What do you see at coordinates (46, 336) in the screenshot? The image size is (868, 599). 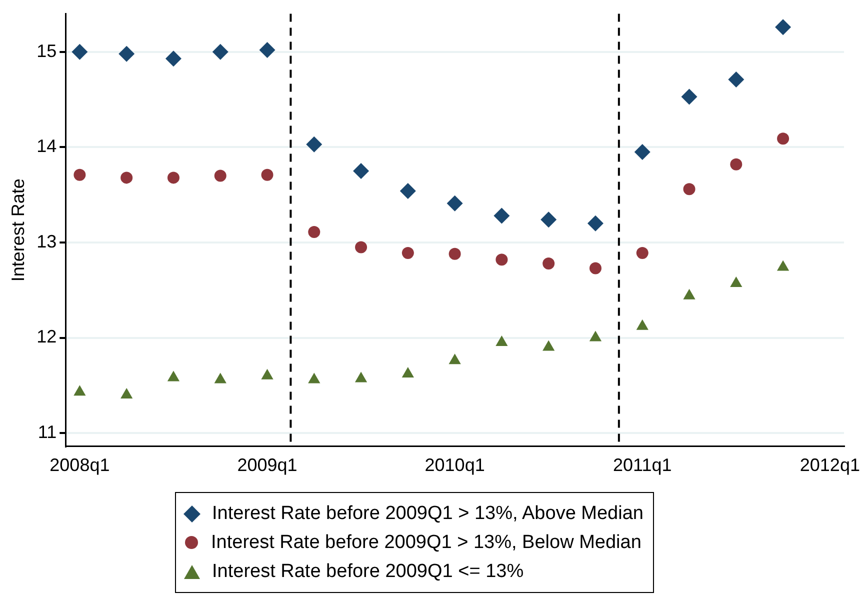 I see `y-tick-label: 12` at bounding box center [46, 336].